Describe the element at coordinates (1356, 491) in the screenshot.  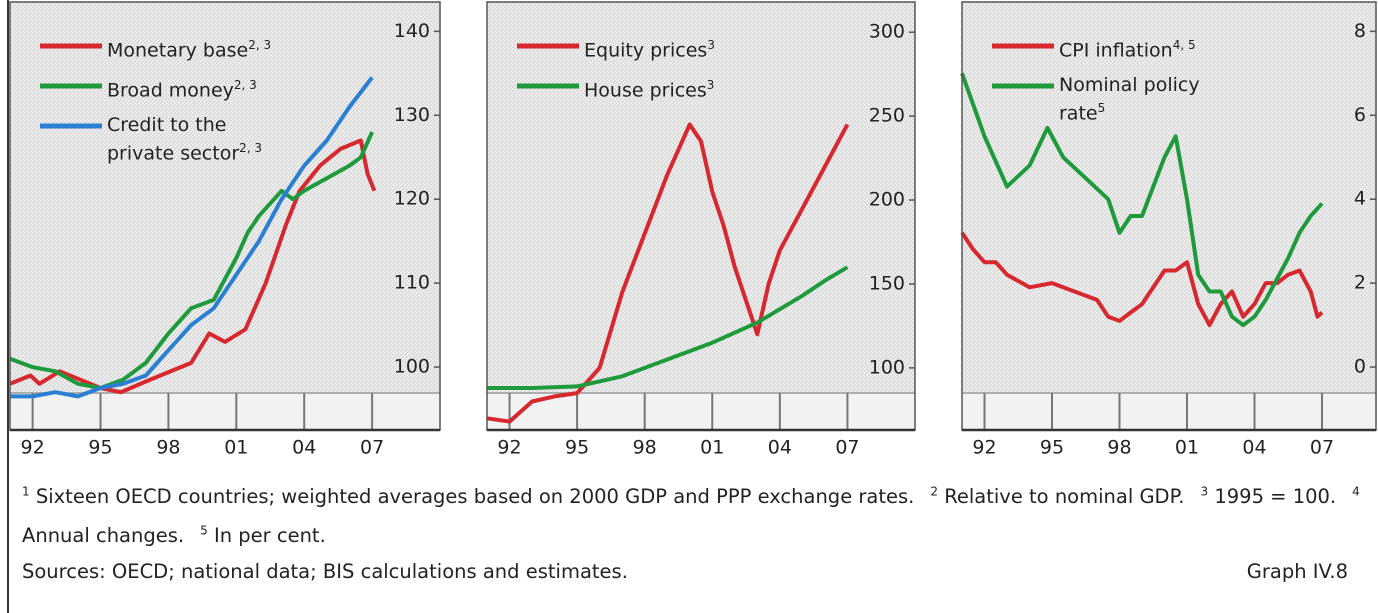
I see `footnote-mark: 4` at that location.